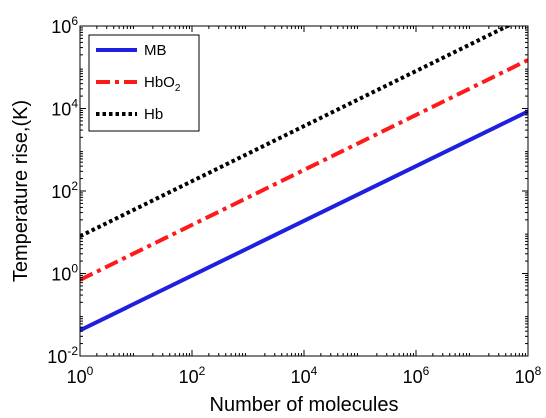 The image size is (546, 418). Describe the element at coordinates (80, 375) in the screenshot. I see `x-tick-label: 10⁰` at that location.